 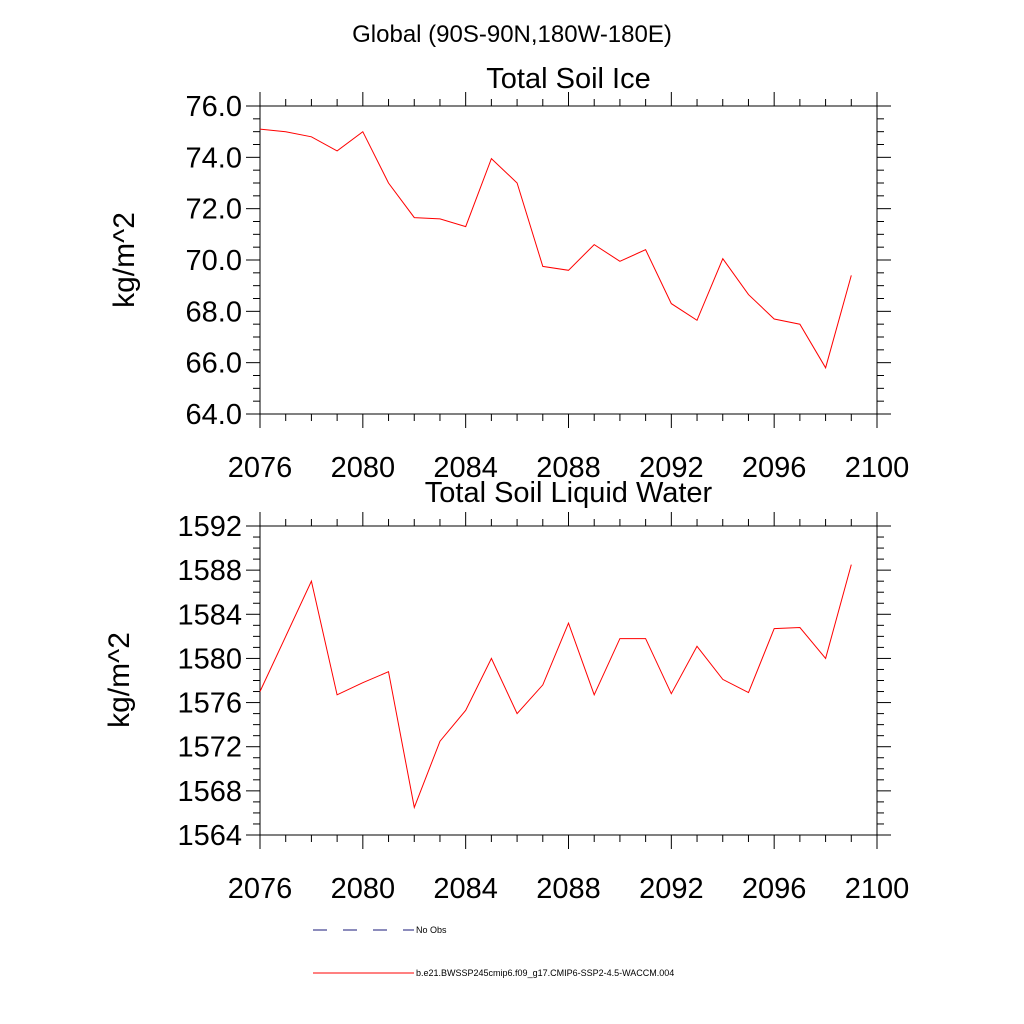 I want to click on figure-title: Global (90S-90N,180W-180E), so click(x=512, y=34).